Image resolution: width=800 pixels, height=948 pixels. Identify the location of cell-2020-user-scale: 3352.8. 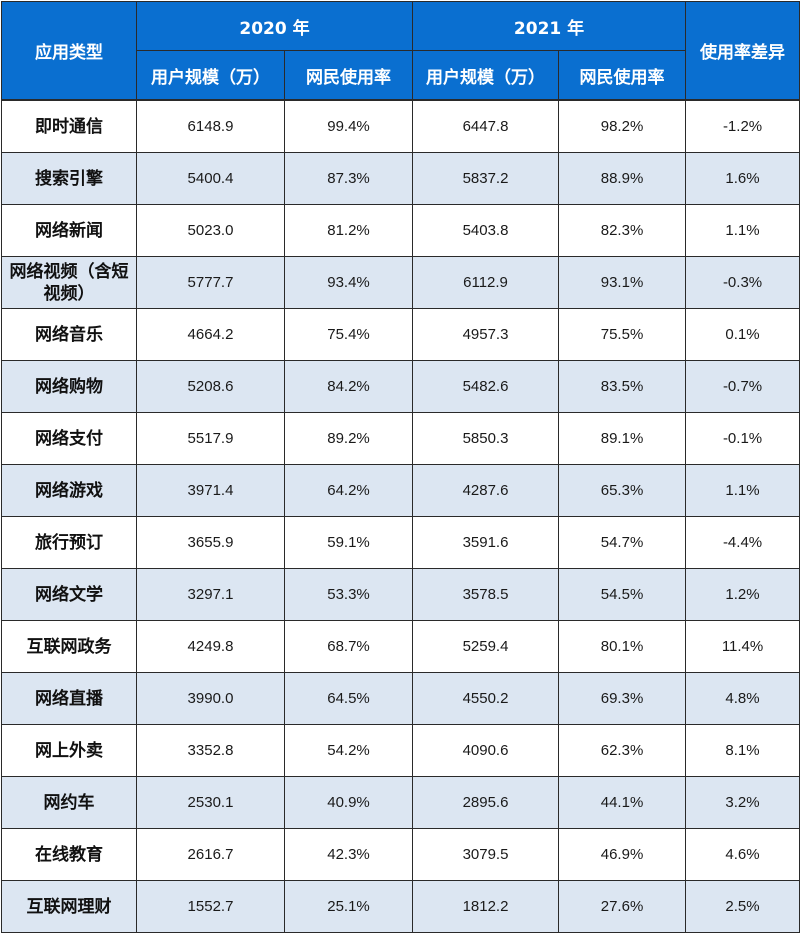
(210, 750).